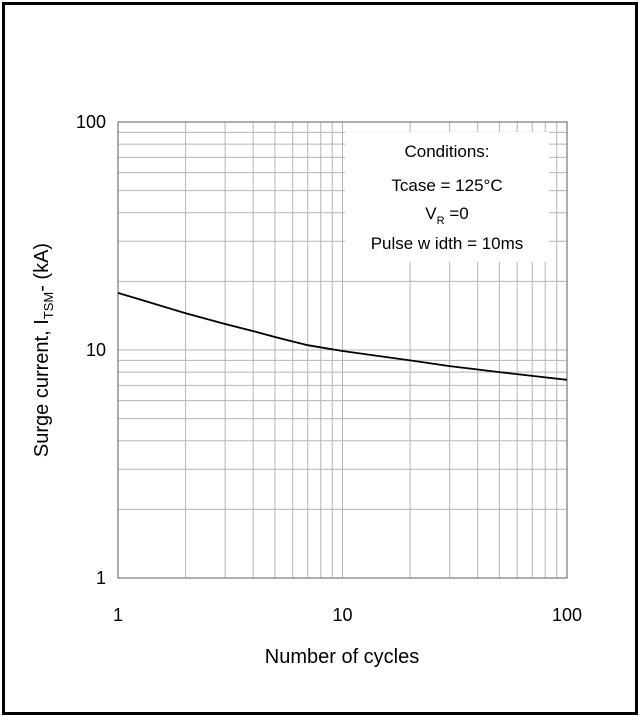 This screenshot has width=643, height=720. What do you see at coordinates (446, 185) in the screenshot?
I see `conditions-tcase: Tcase = 125°C` at bounding box center [446, 185].